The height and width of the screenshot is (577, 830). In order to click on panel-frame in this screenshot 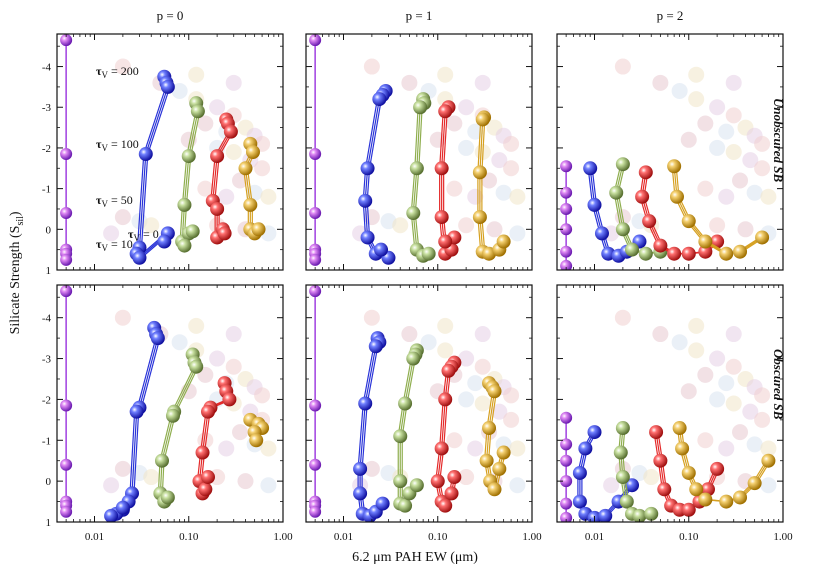, I will do `click(670, 403)`.